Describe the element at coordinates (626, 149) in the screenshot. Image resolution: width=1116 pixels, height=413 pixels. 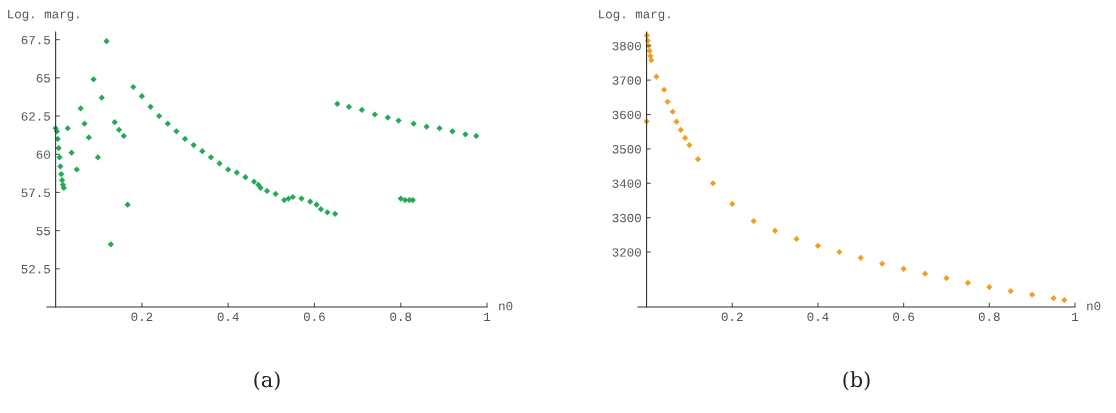
I see `y-tick-label: 3500` at that location.